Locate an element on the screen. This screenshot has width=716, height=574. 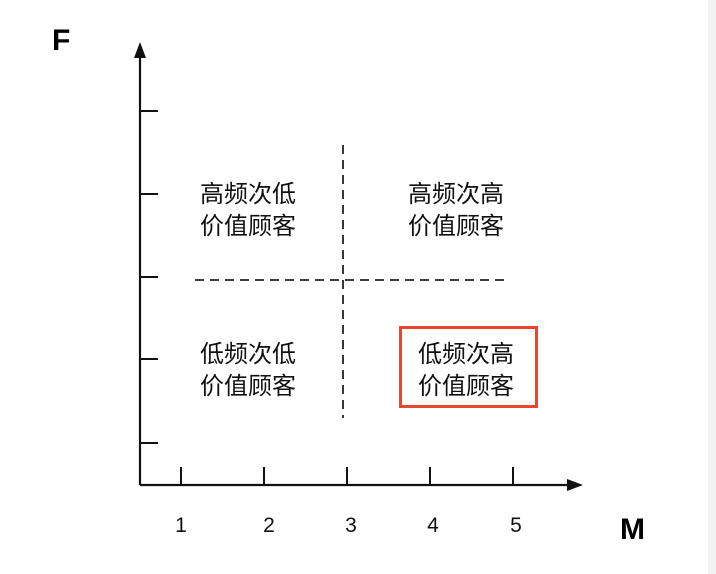
quadrant-top-right-label: 高频次高 价值顾客 is located at coordinates (456, 210).